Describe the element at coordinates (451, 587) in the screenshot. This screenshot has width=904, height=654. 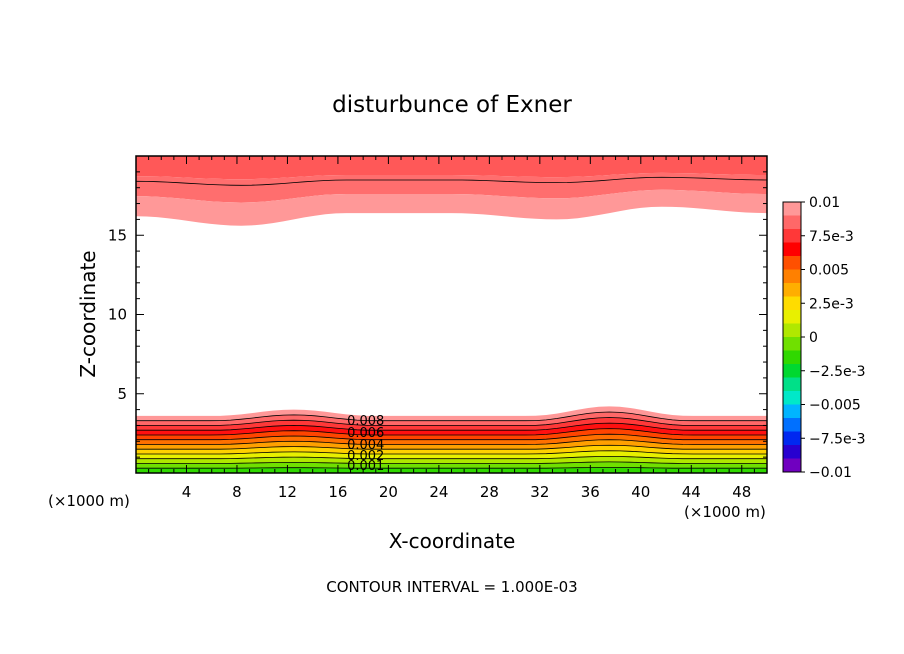
I see `contour-interval-note: CONTOUR INTERVAL = 1.000E-03` at that location.